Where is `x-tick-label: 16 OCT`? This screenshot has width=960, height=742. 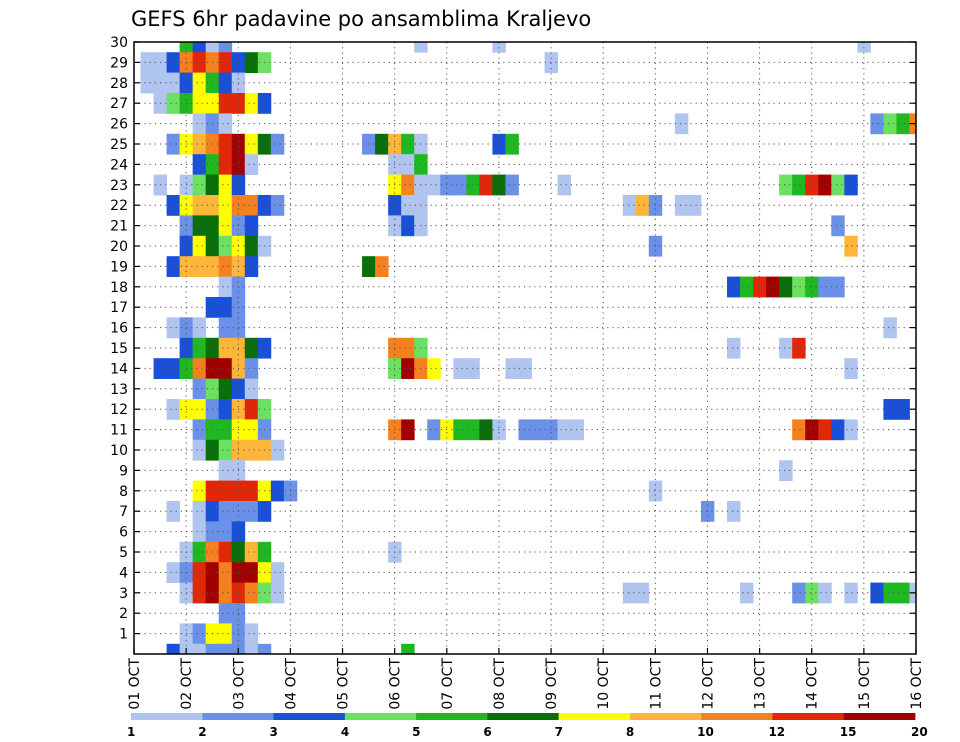 x-tick-label: 16 OCT is located at coordinates (917, 684).